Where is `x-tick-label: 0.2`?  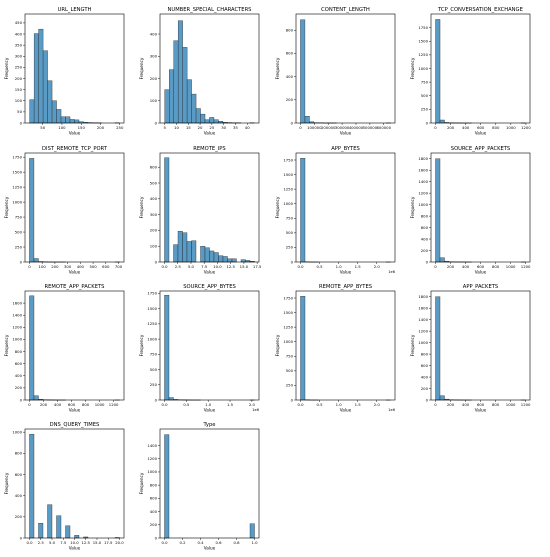 x-tick-label: 0.2 is located at coordinates (182, 542).